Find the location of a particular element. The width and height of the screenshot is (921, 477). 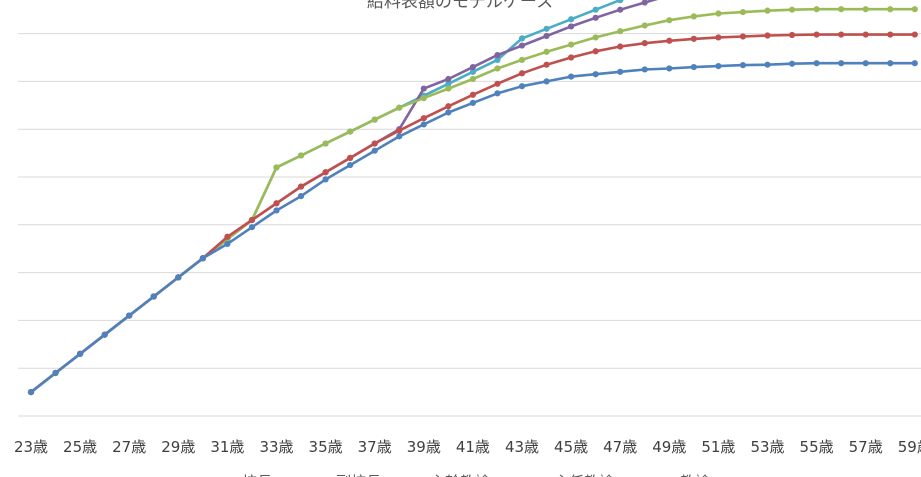

x-tick-label: 33歳 is located at coordinates (276, 447).